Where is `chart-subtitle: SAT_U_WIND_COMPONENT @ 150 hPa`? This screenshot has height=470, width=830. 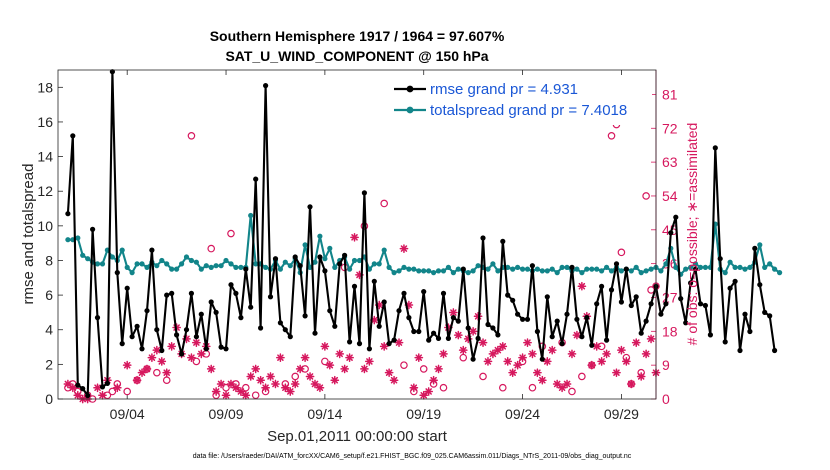 chart-subtitle: SAT_U_WIND_COMPONENT @ 150 hPa is located at coordinates (356, 56).